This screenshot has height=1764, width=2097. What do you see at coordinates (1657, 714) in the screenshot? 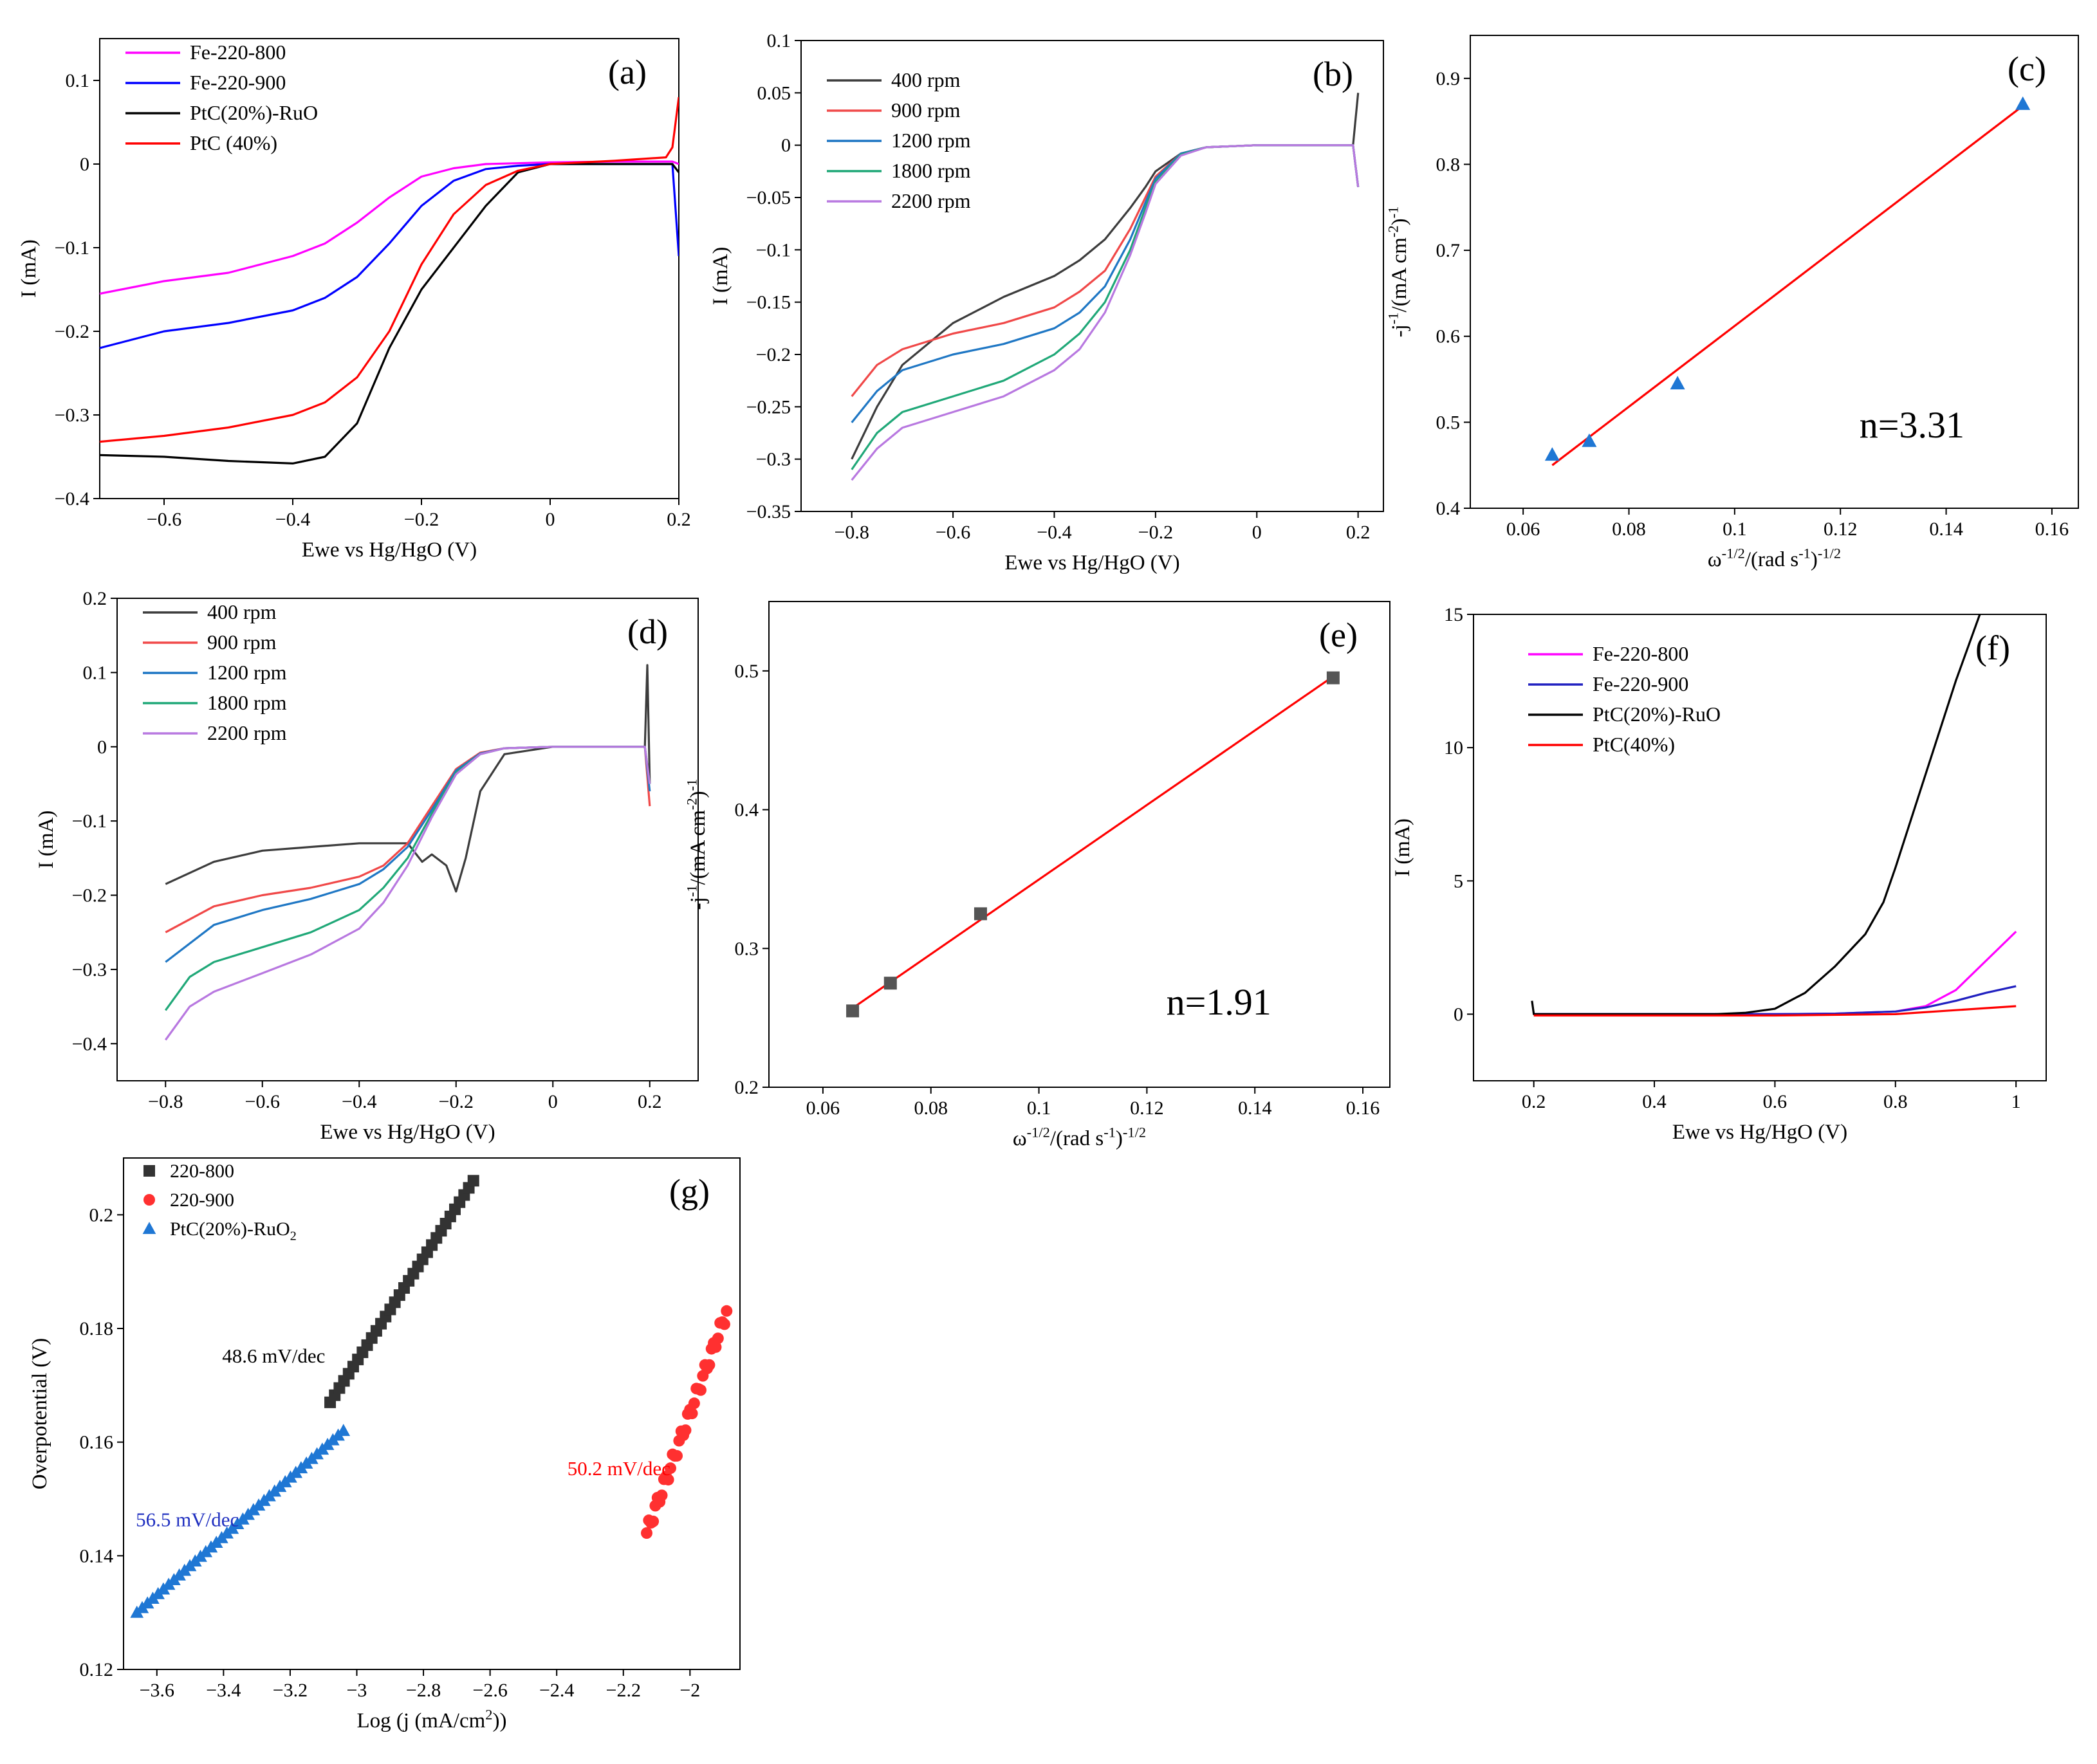
I see `legend-label-2: PtC(20%)-RuO` at bounding box center [1657, 714].